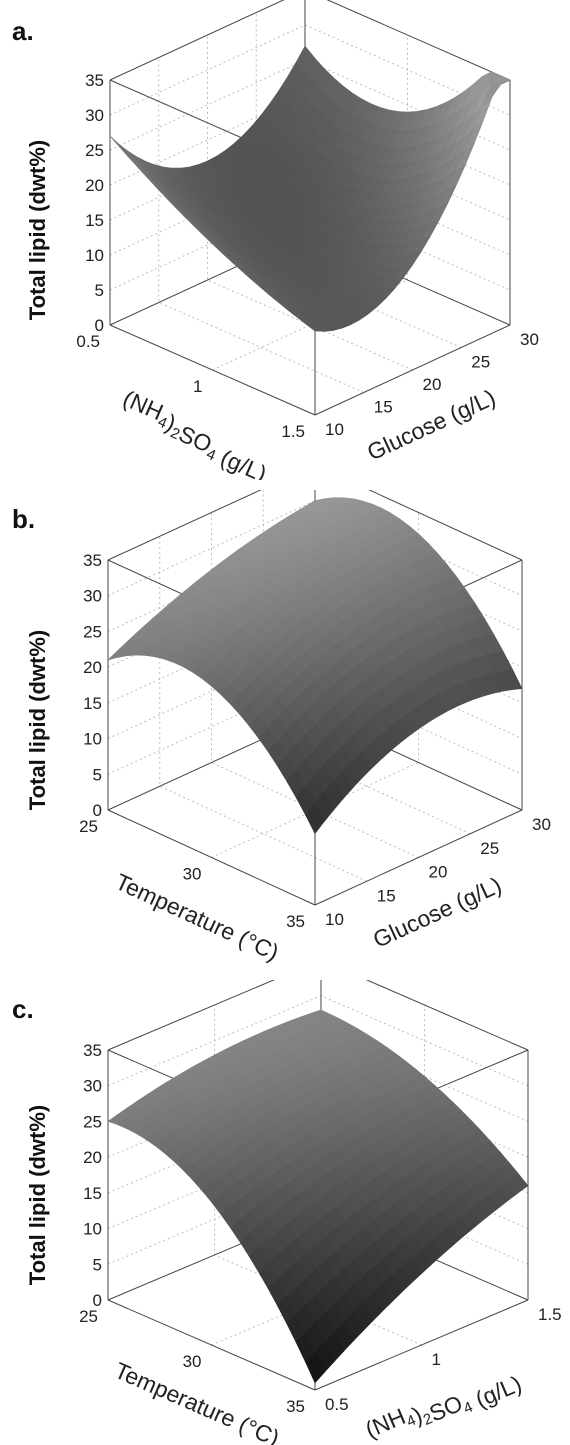  I want to click on y-tick-label: 1, so click(436, 1359).